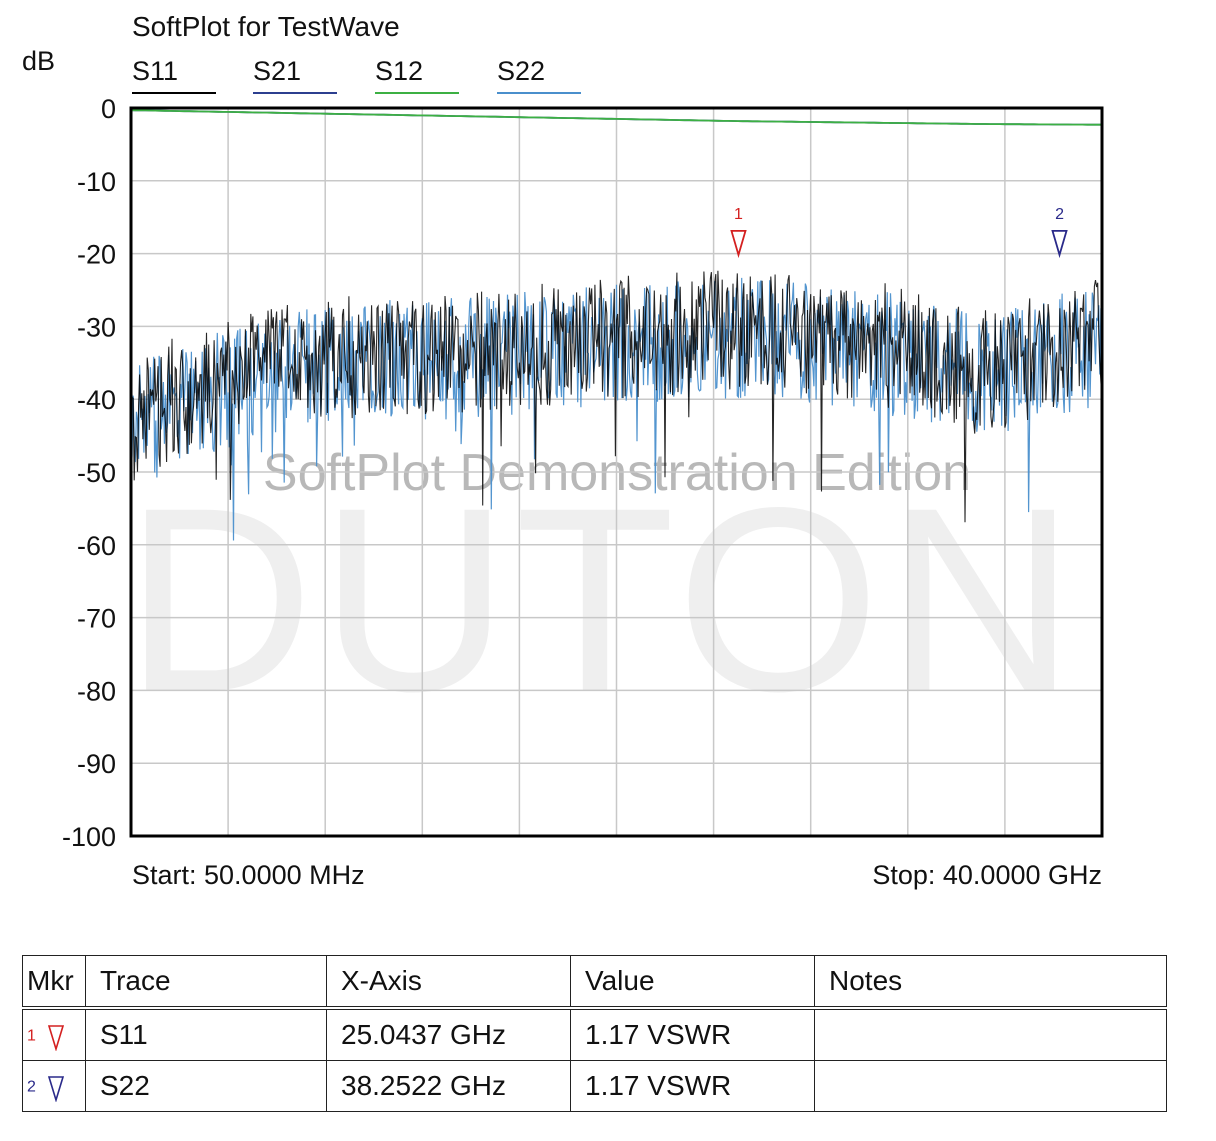 Image resolution: width=1216 pixels, height=1141 pixels. I want to click on marker-number: 2, so click(31, 1087).